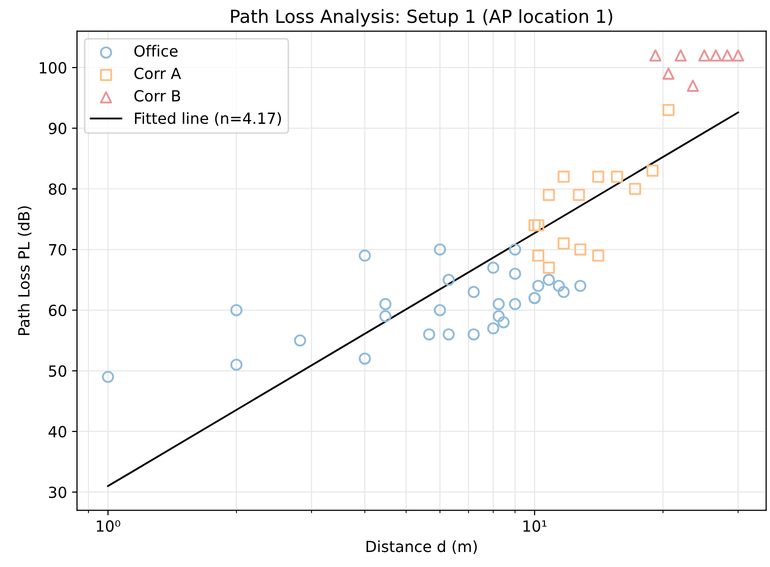  Describe the element at coordinates (57, 128) in the screenshot. I see `y-tick-label: 90` at that location.